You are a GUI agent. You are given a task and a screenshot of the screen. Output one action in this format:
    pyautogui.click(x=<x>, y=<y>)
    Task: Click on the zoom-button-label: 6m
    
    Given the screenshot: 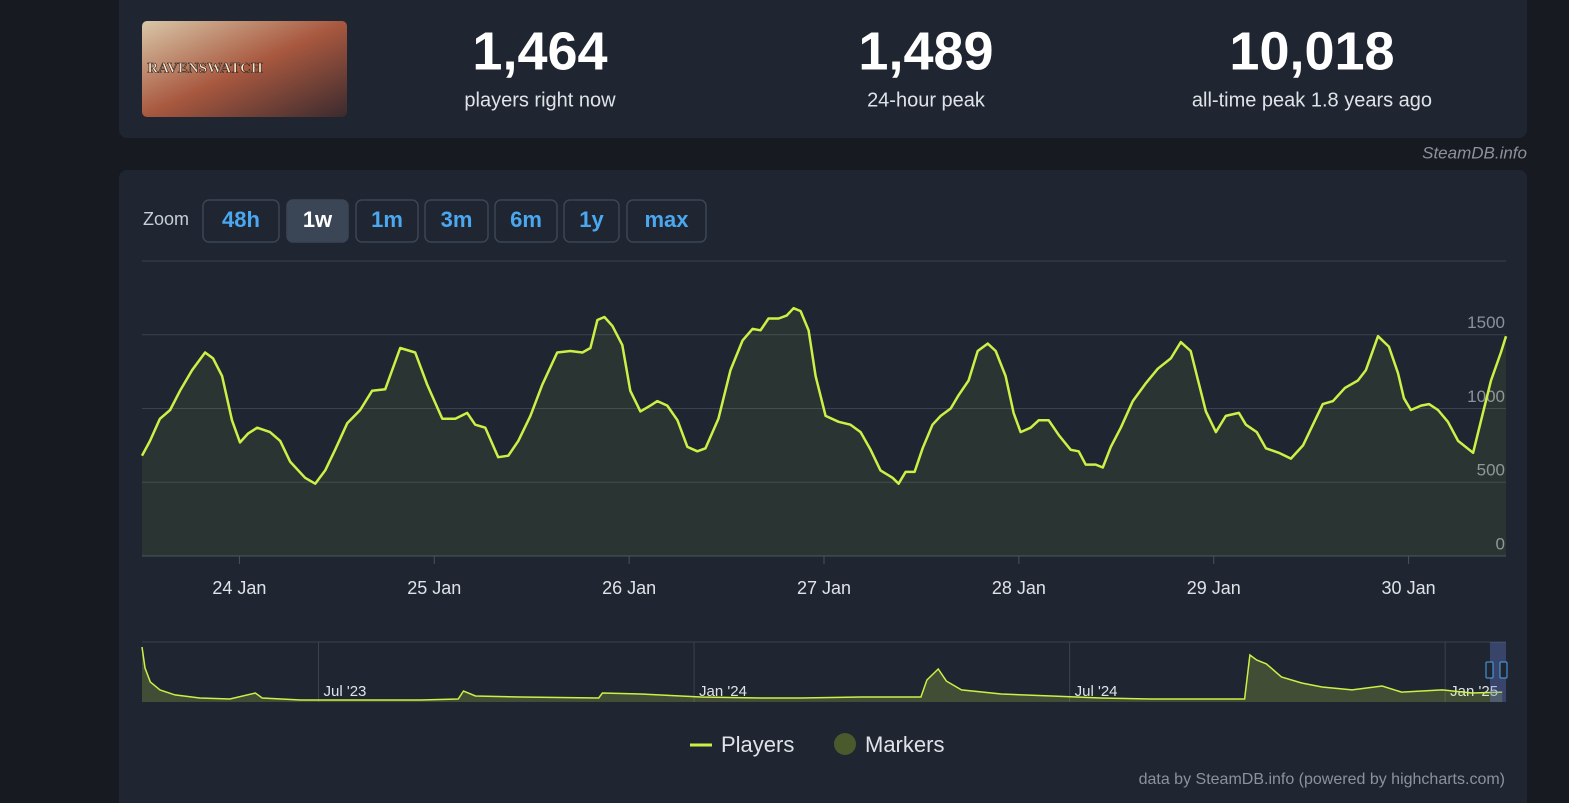 What is the action you would take?
    pyautogui.click(x=526, y=219)
    